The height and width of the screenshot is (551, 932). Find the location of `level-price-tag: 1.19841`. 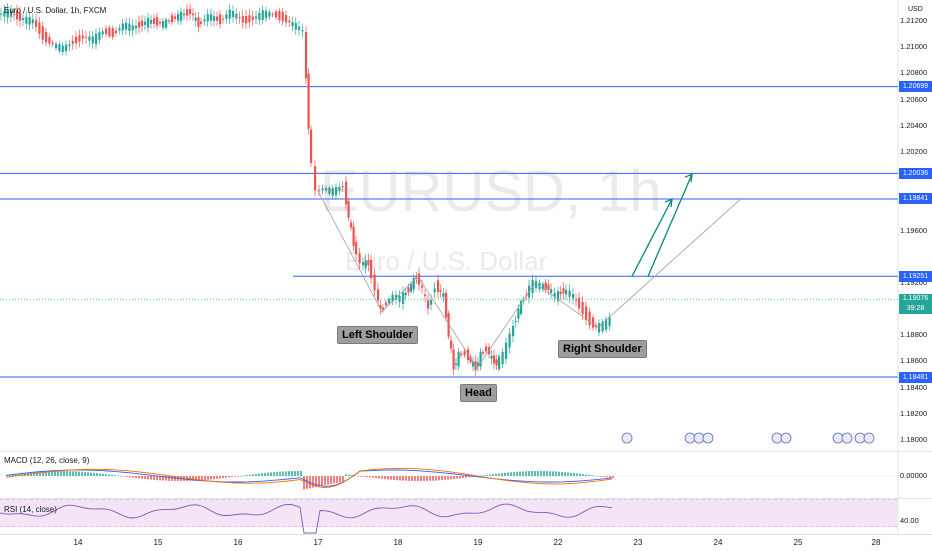

level-price-tag: 1.19841 is located at coordinates (915, 199).